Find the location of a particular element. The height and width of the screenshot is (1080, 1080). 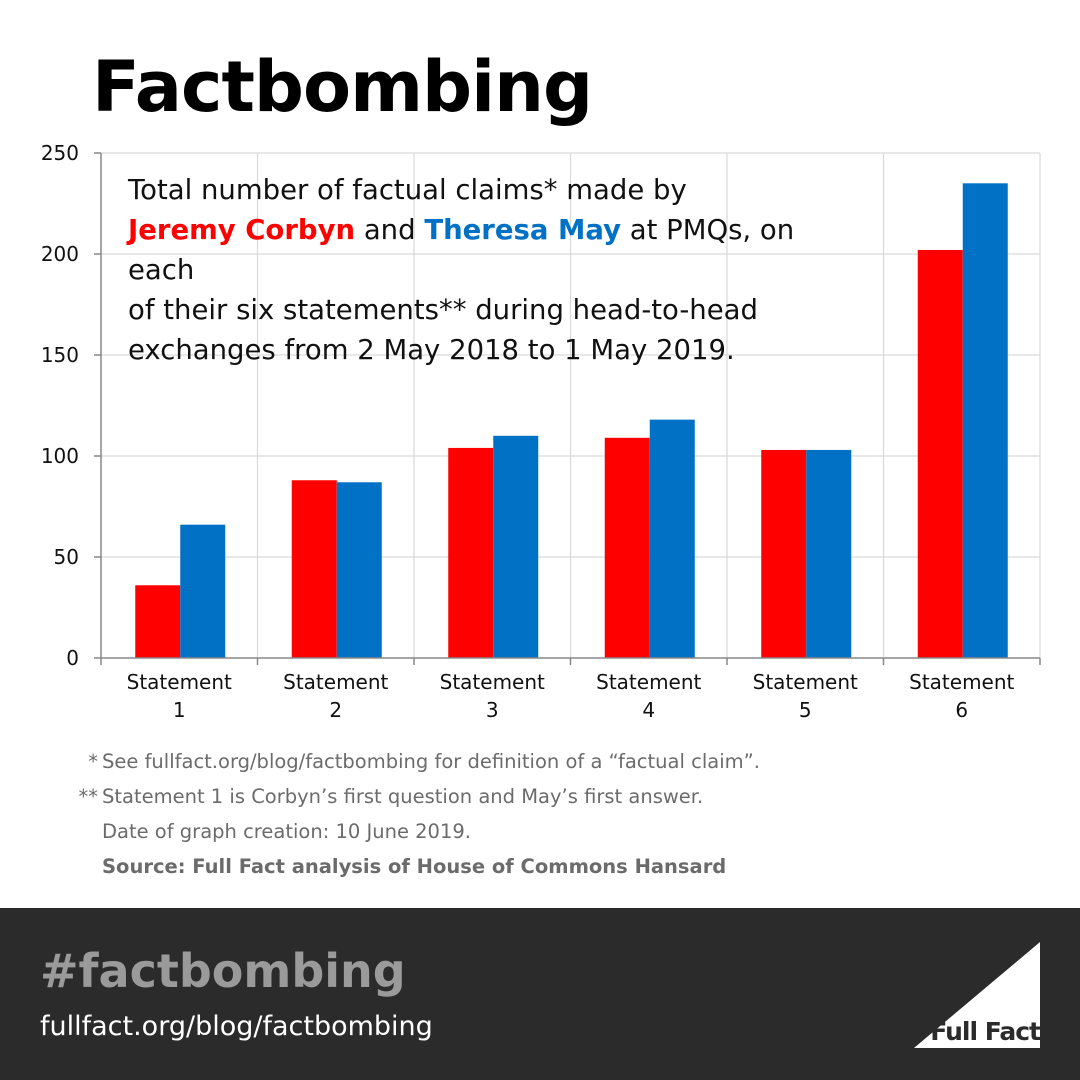

x-tick-label: 3 is located at coordinates (492, 710).